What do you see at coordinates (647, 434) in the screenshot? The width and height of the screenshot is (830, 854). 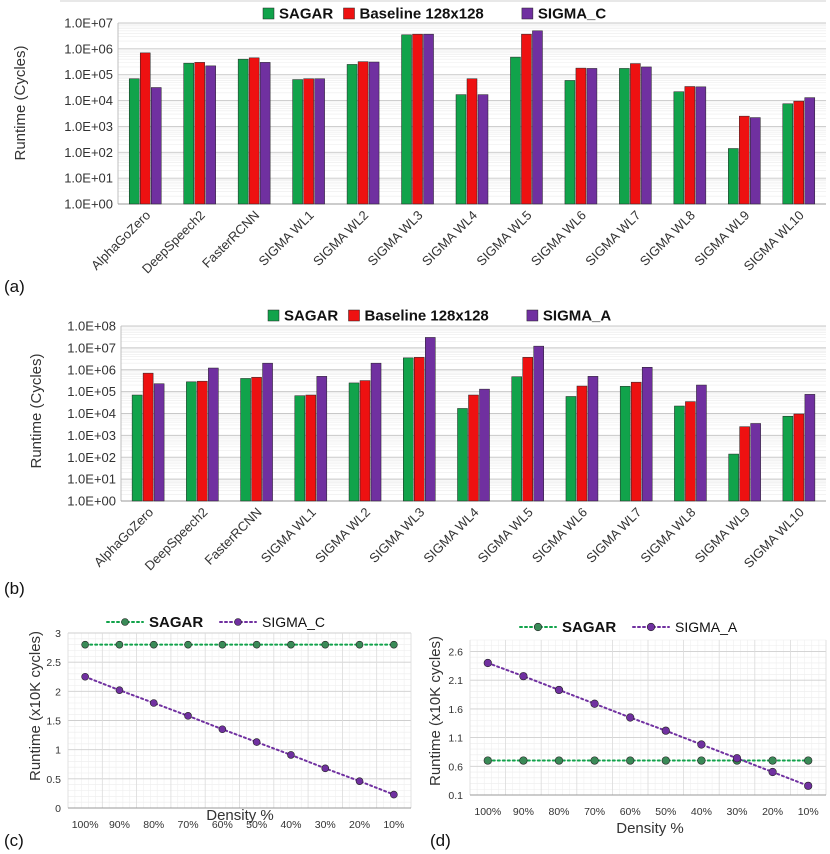 I see `bar-sigma-a-sigma-wl7` at bounding box center [647, 434].